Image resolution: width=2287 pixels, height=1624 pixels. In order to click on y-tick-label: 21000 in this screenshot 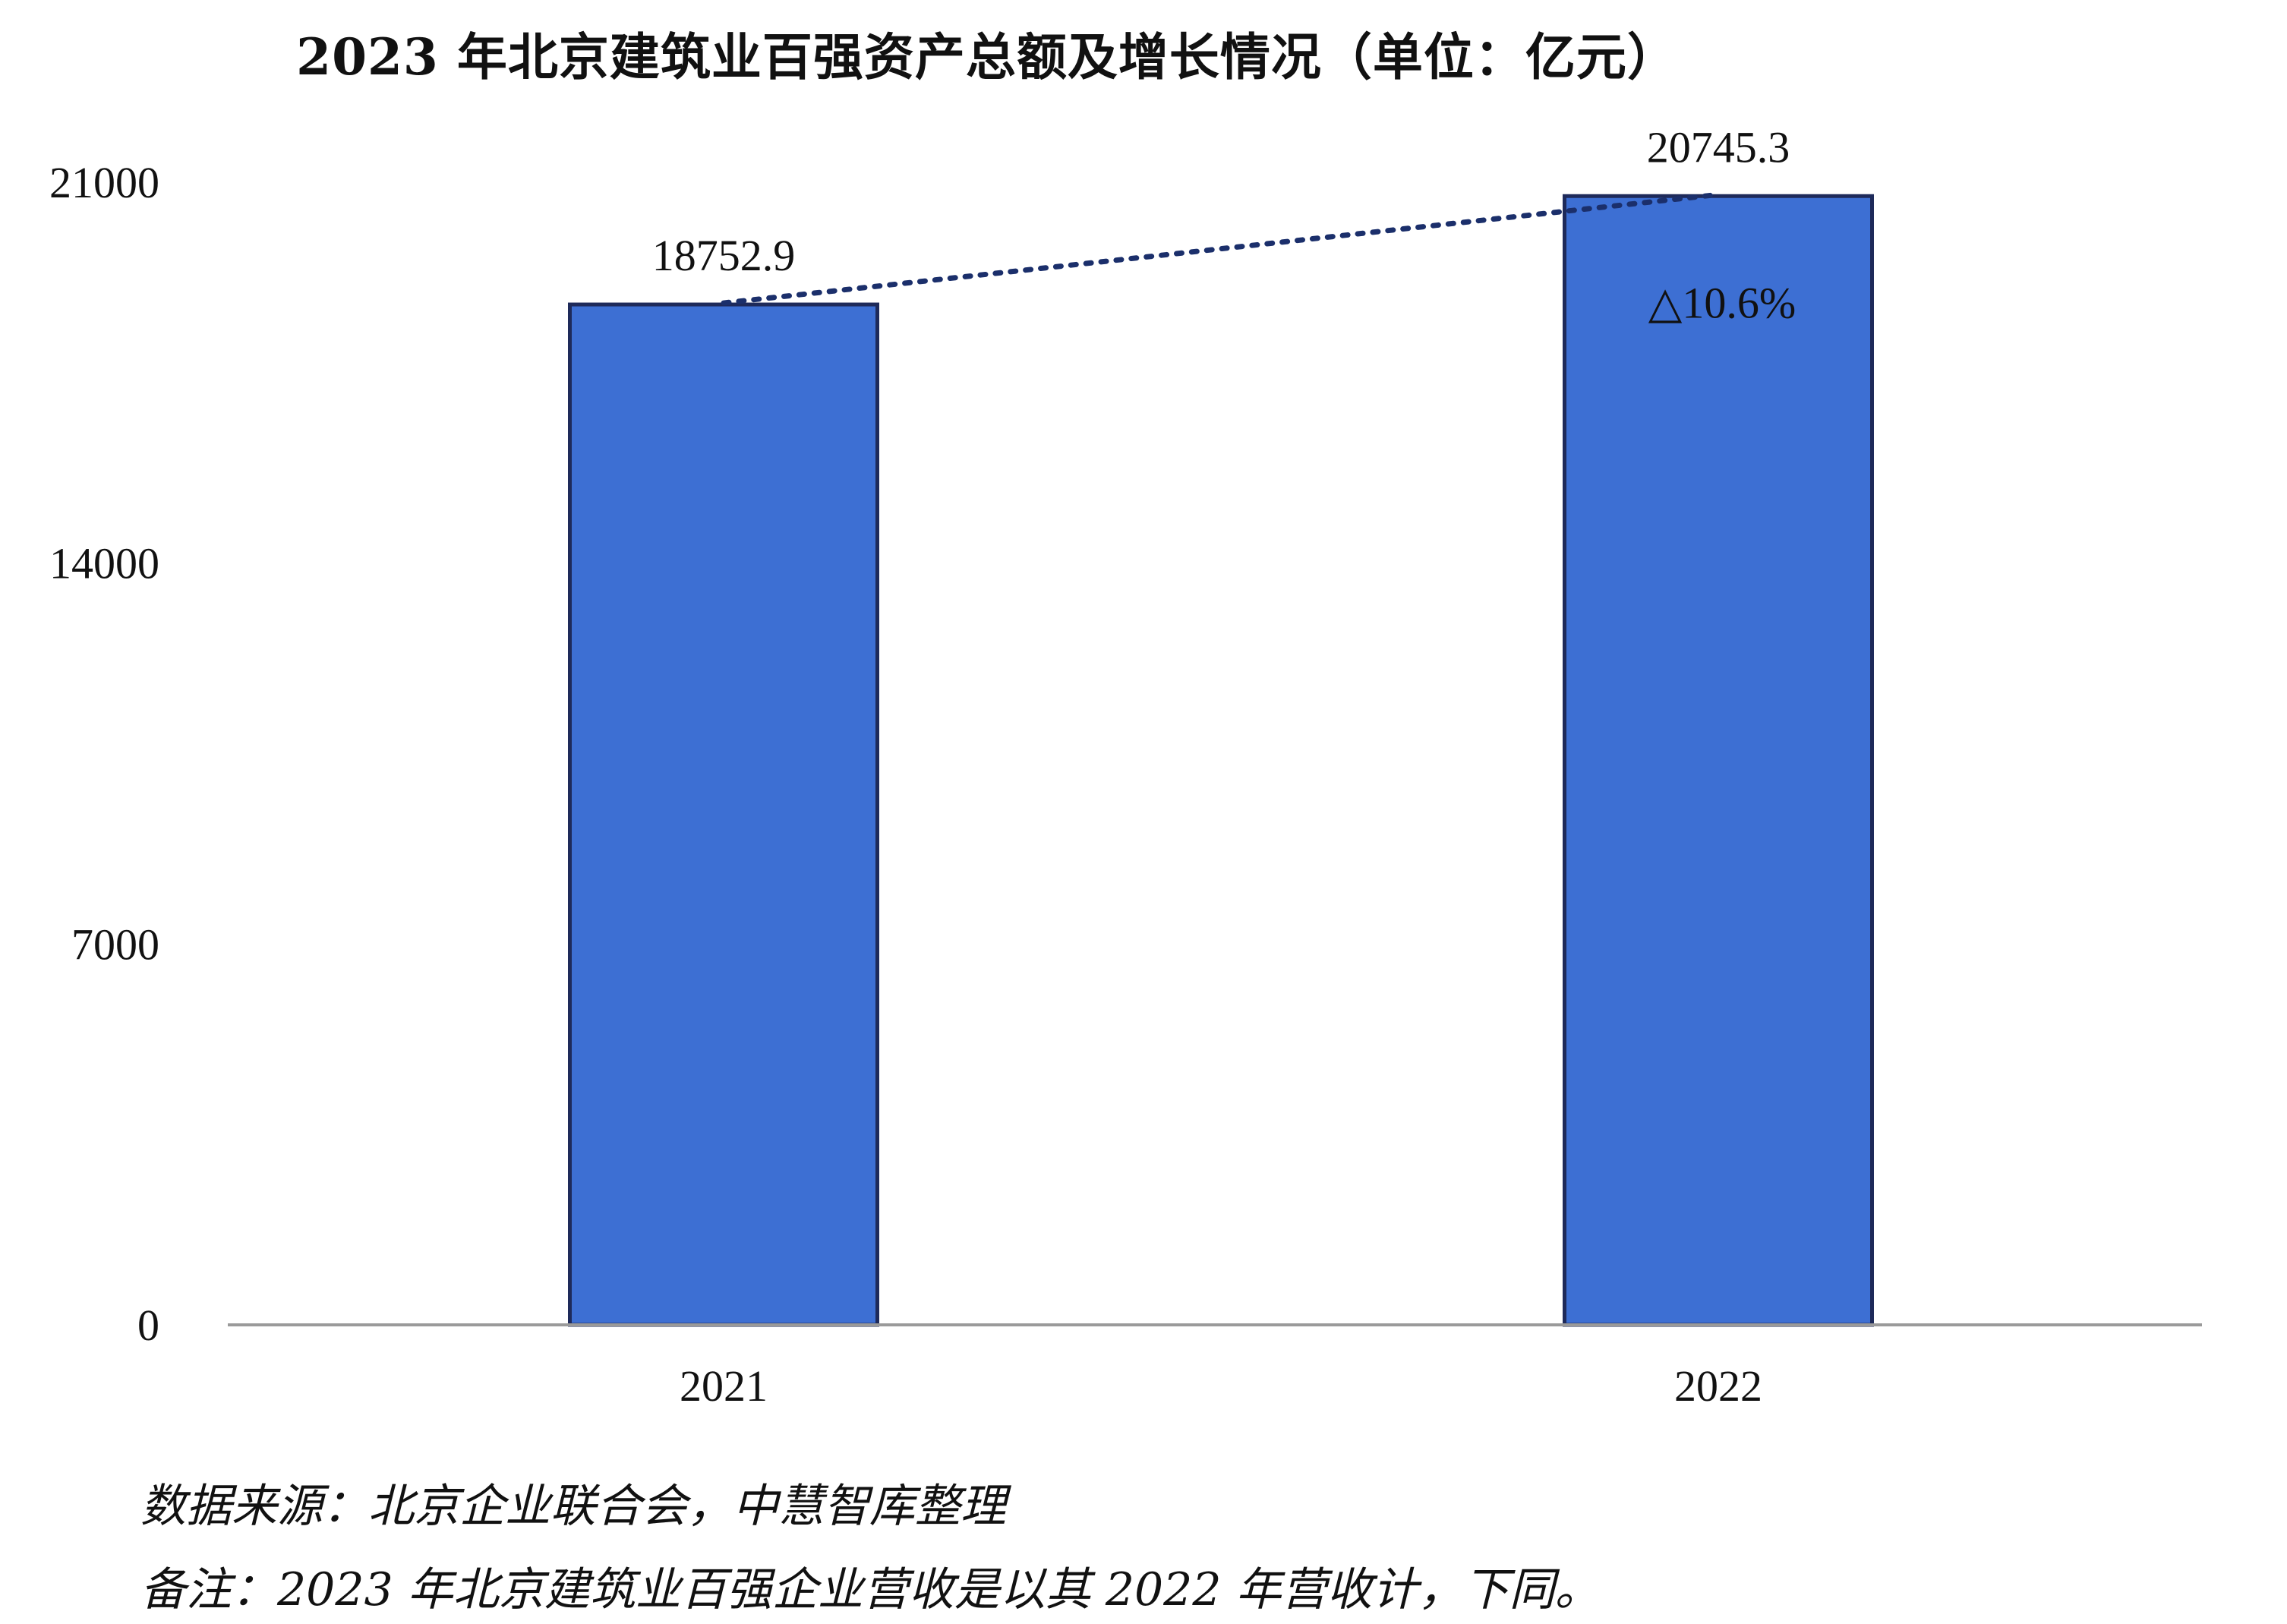, I will do `click(104, 183)`.